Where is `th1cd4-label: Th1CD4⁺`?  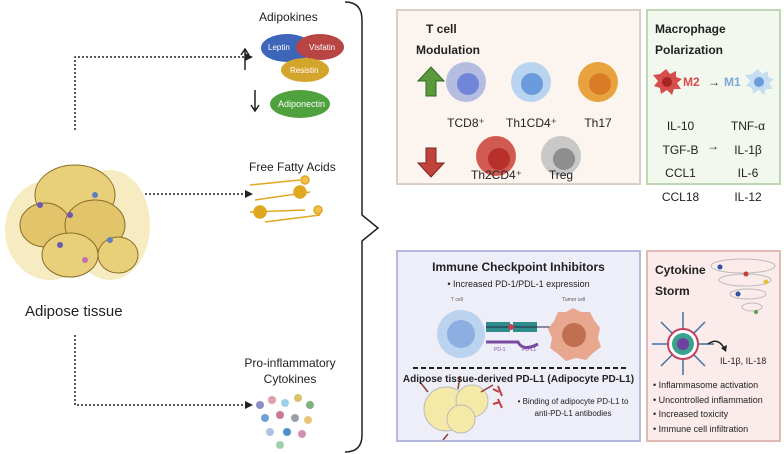
th1cd4-label: Th1CD4⁺ is located at coordinates (532, 123).